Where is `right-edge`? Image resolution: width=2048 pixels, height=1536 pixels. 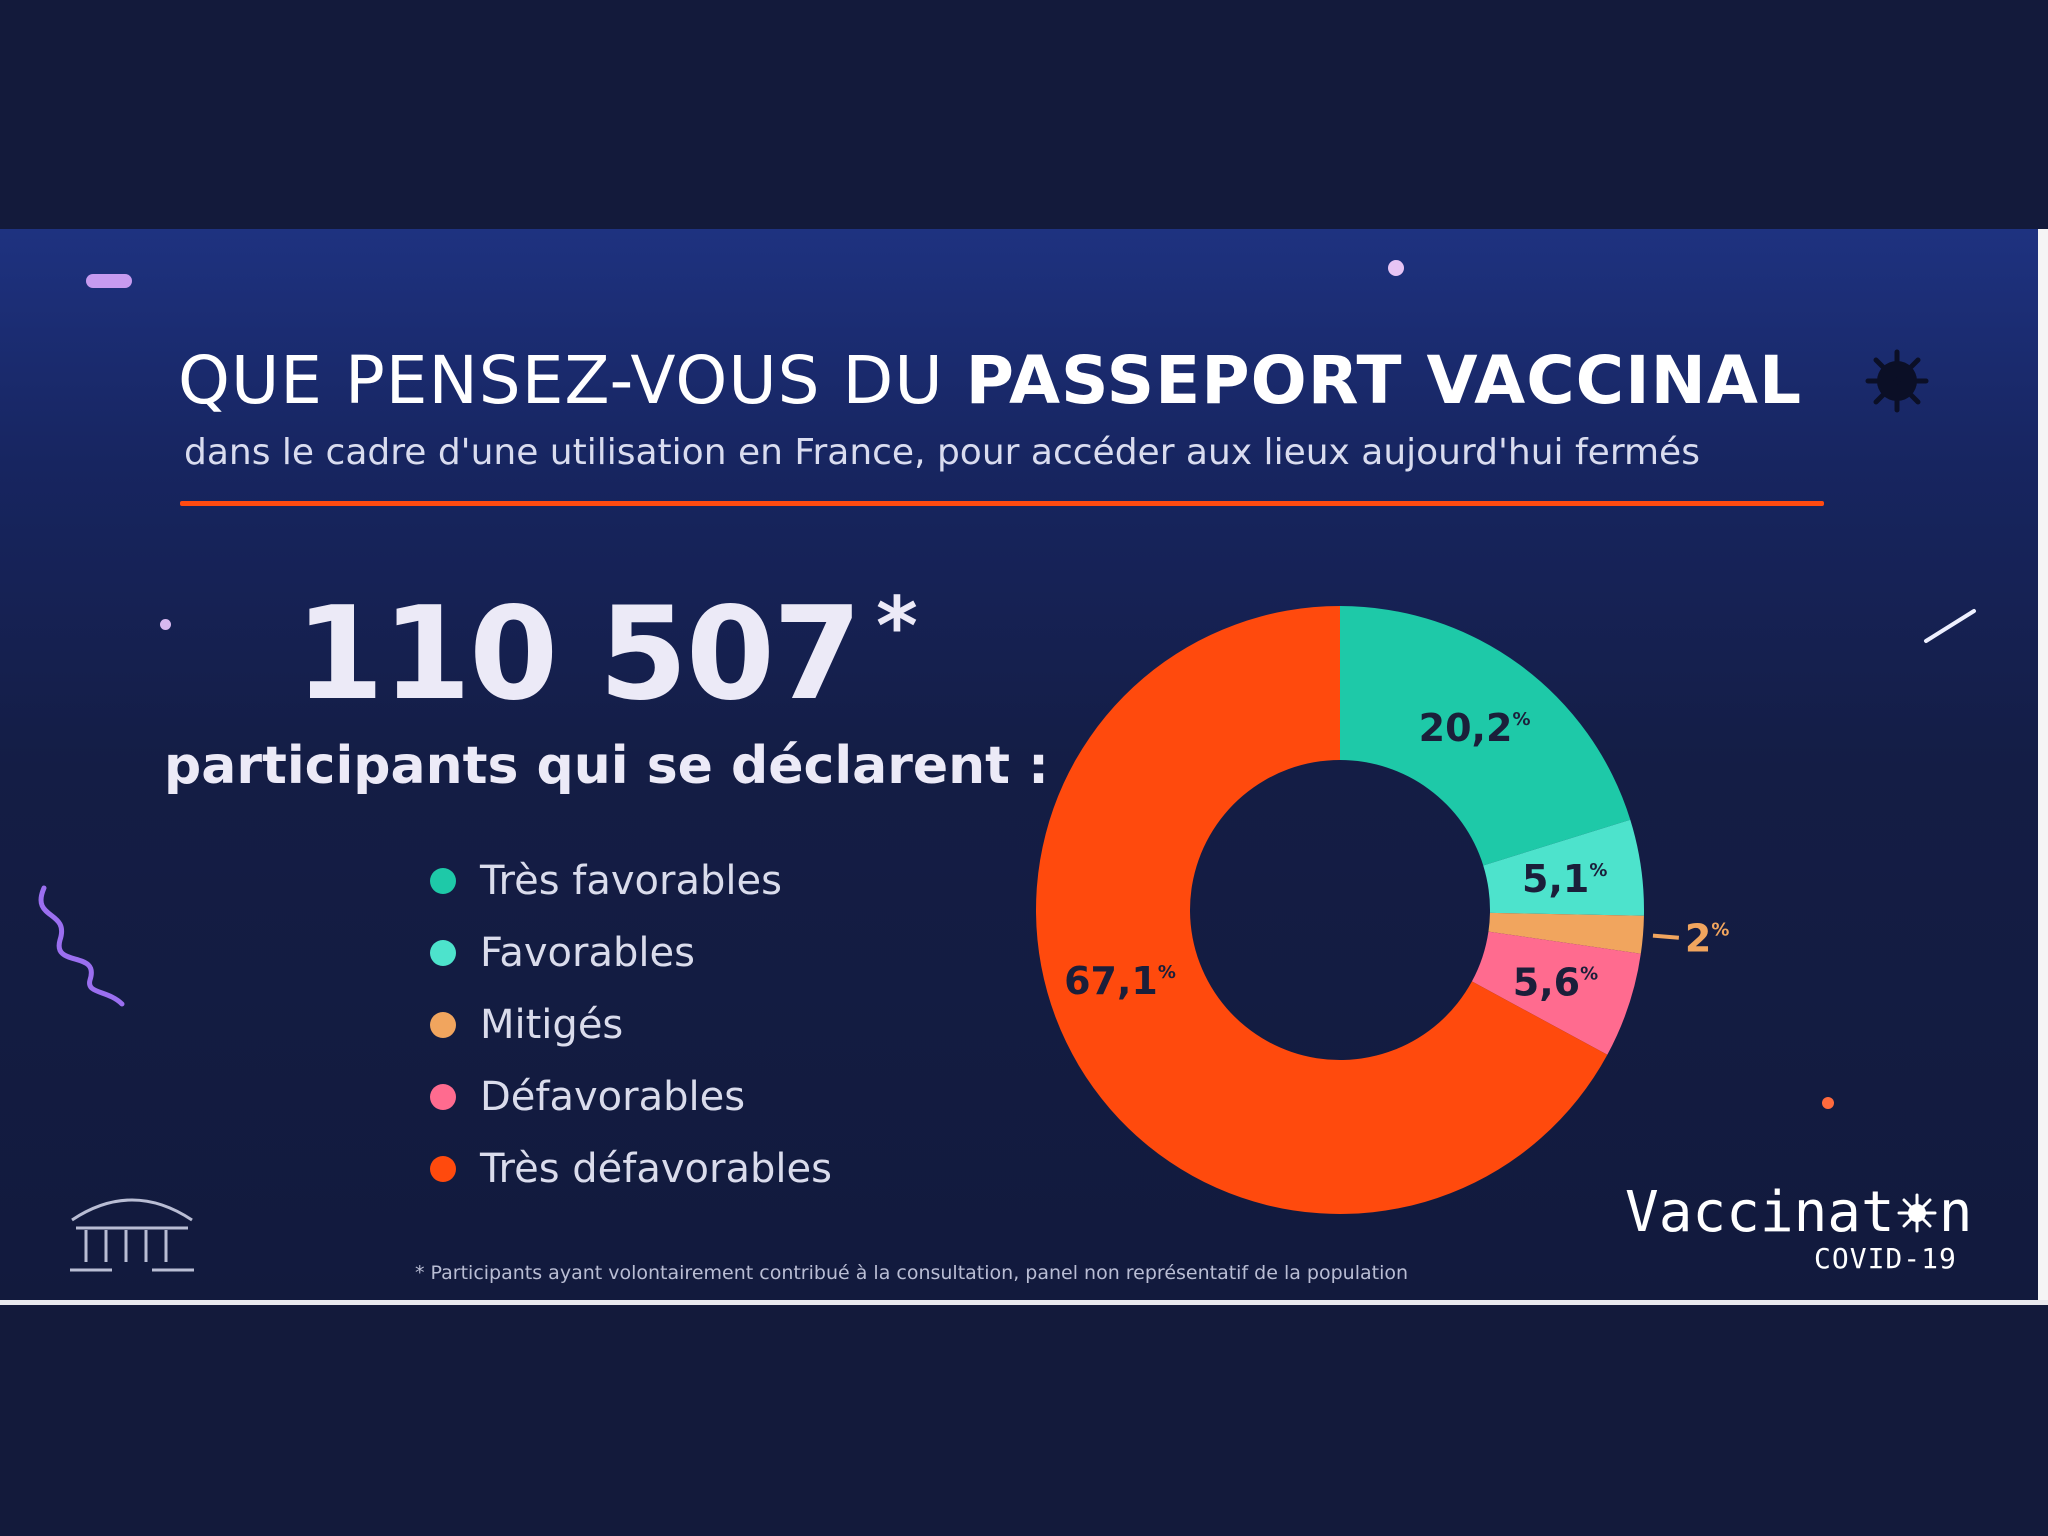
right-edge is located at coordinates (2043, 766).